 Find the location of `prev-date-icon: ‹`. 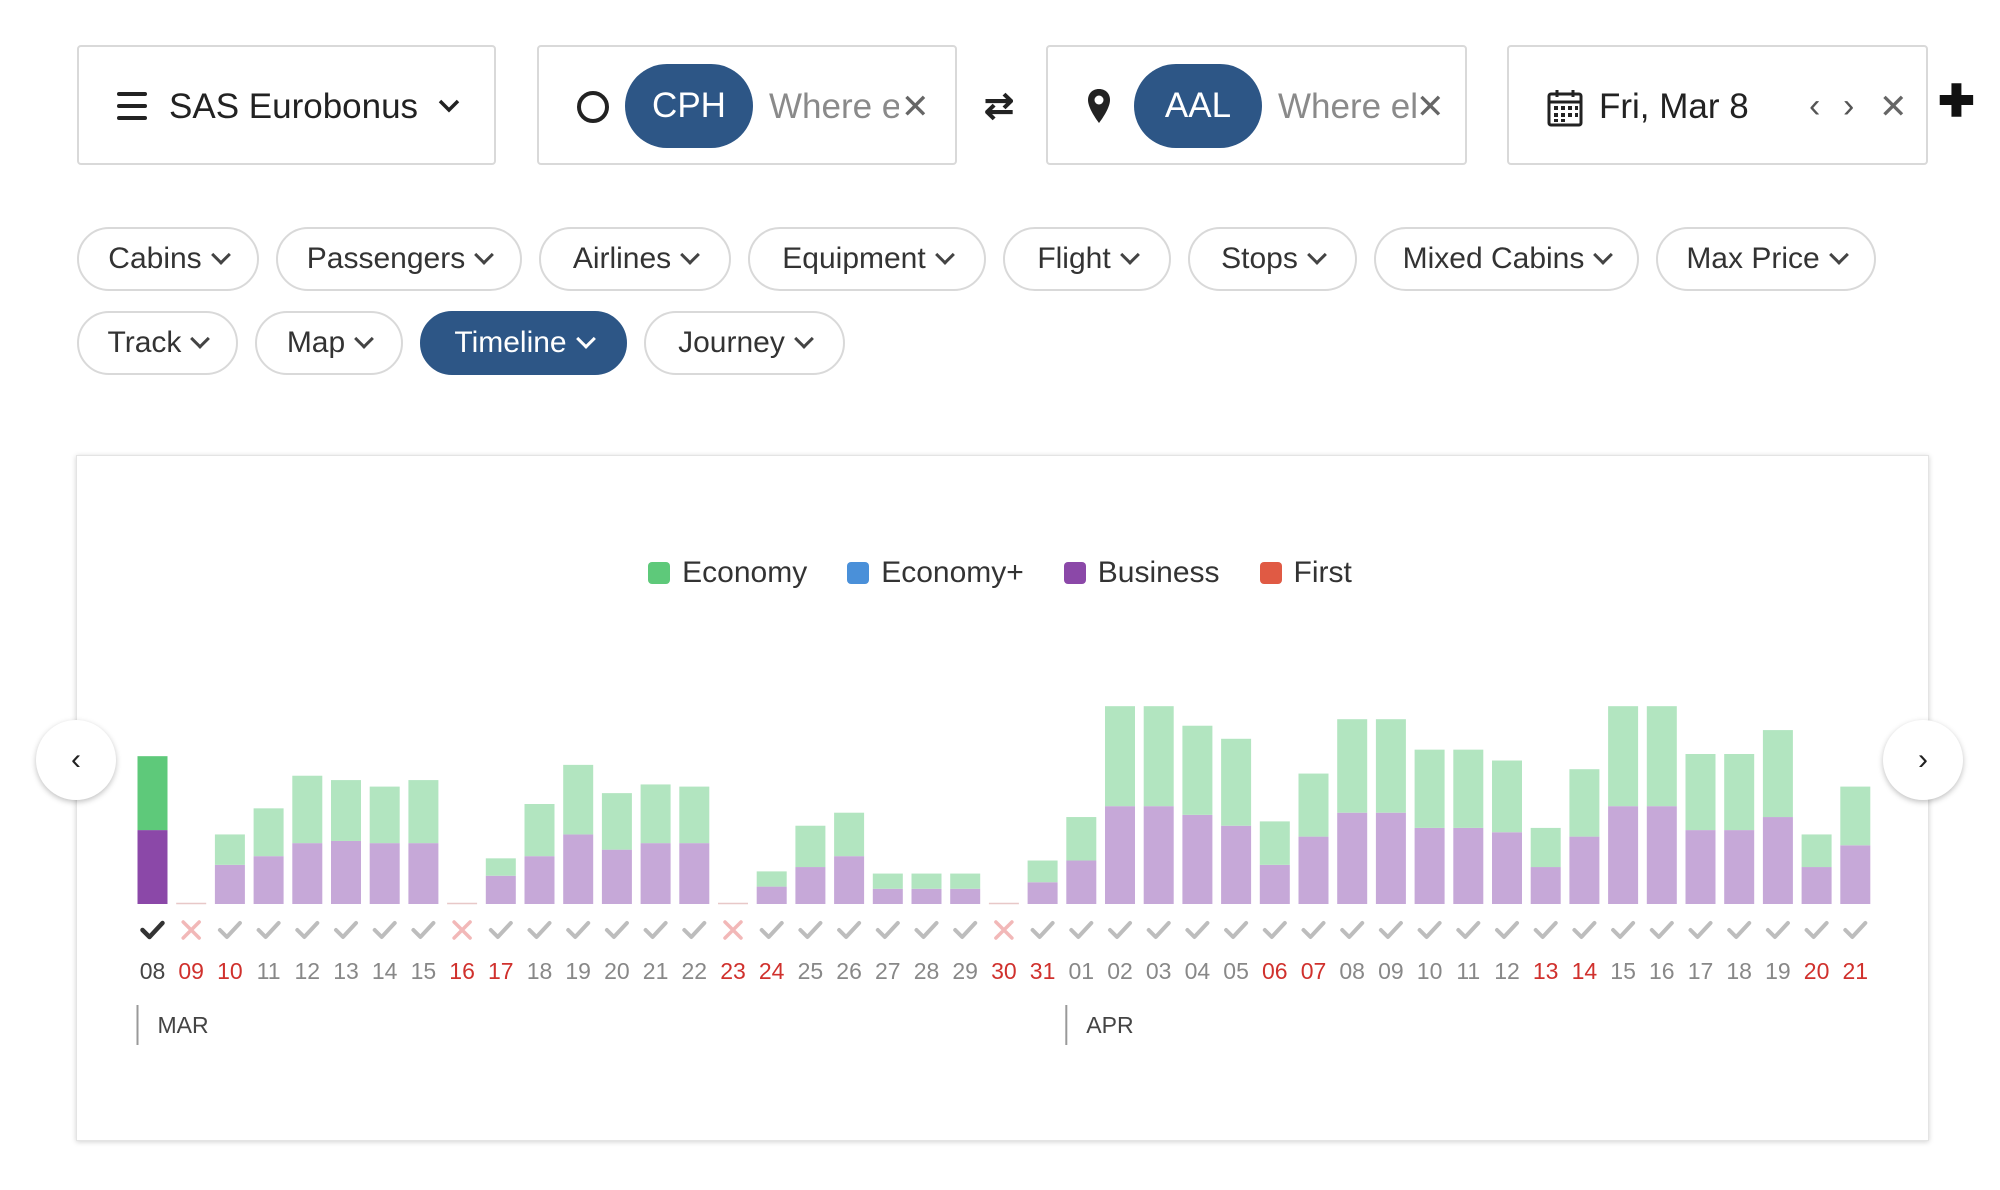

prev-date-icon: ‹ is located at coordinates (1815, 106).